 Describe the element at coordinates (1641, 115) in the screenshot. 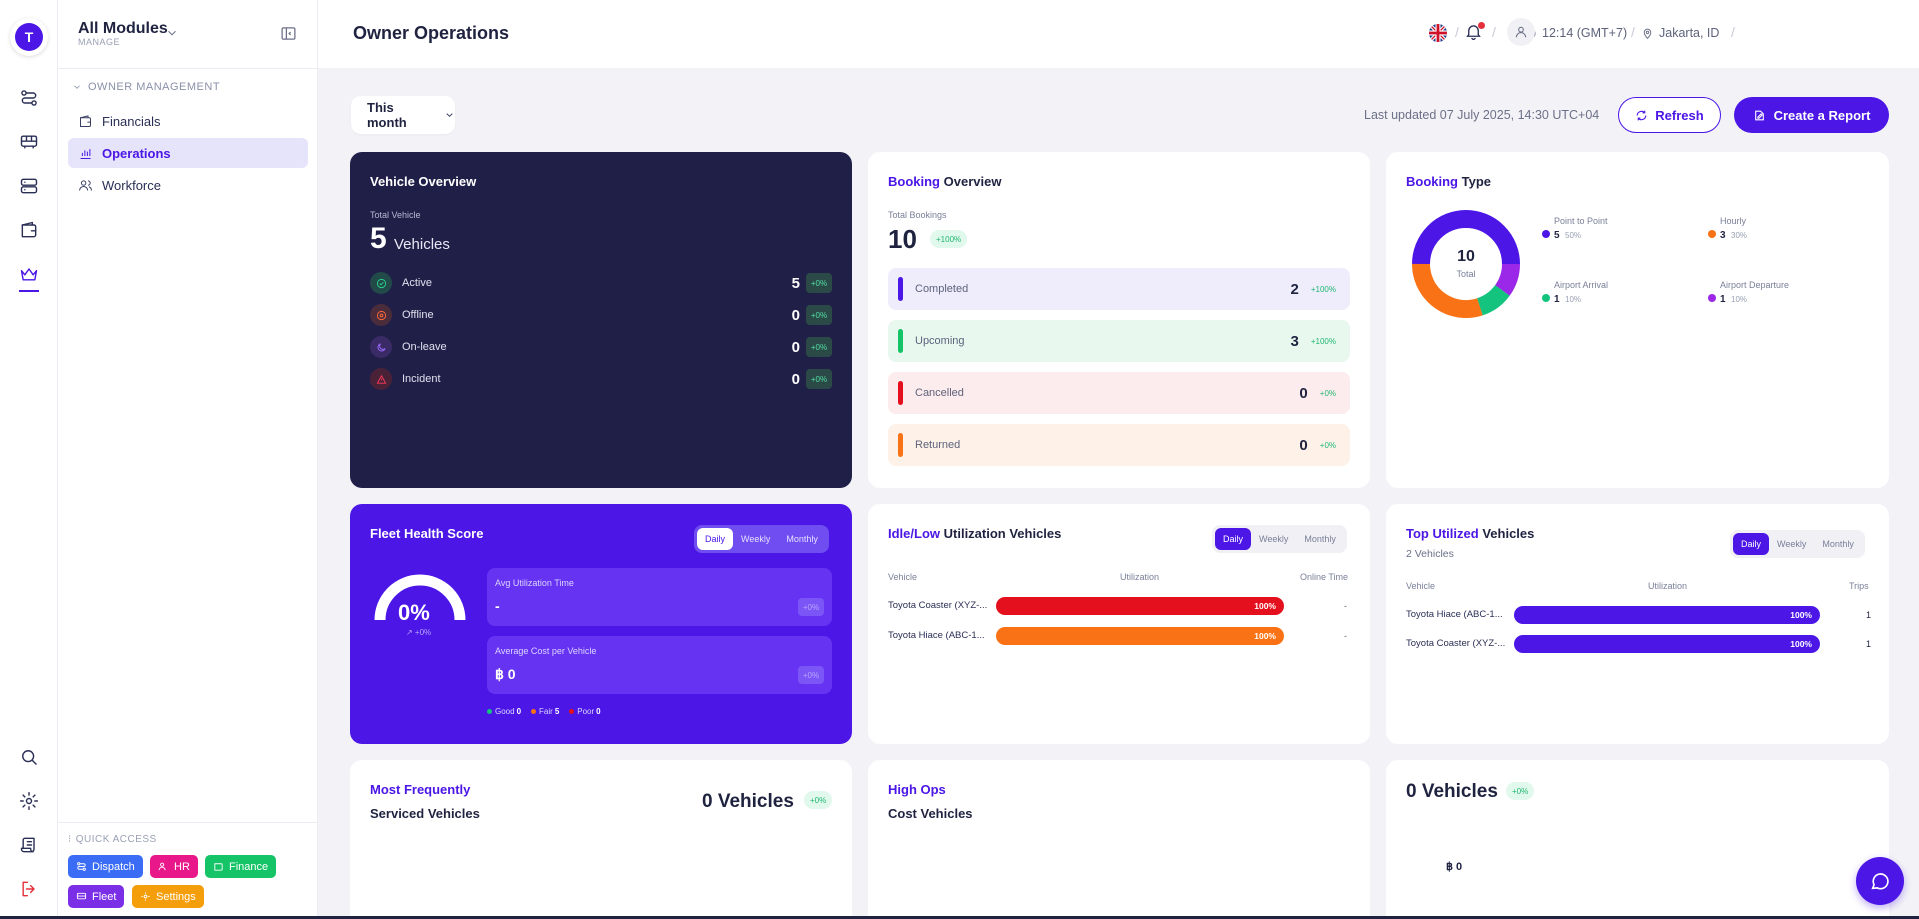

I see `refresh-icon` at that location.